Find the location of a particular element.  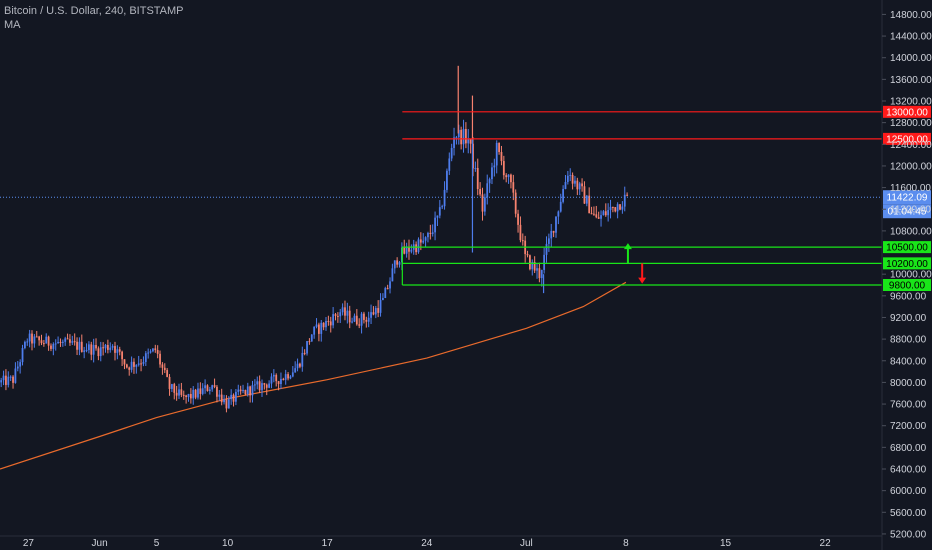

countdown-tag is located at coordinates (907, 211).